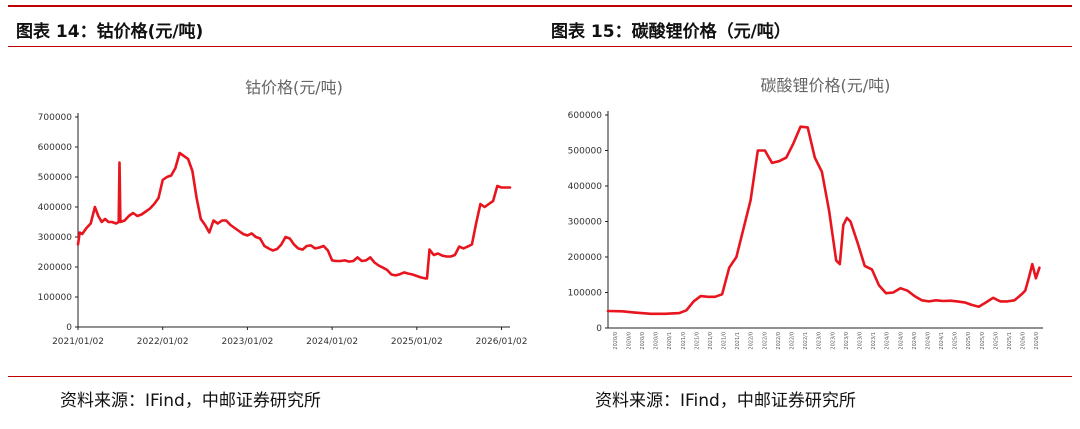 This screenshot has width=1080, height=429. Describe the element at coordinates (163, 342) in the screenshot. I see `x-tick-label: 2022/01/02` at that location.